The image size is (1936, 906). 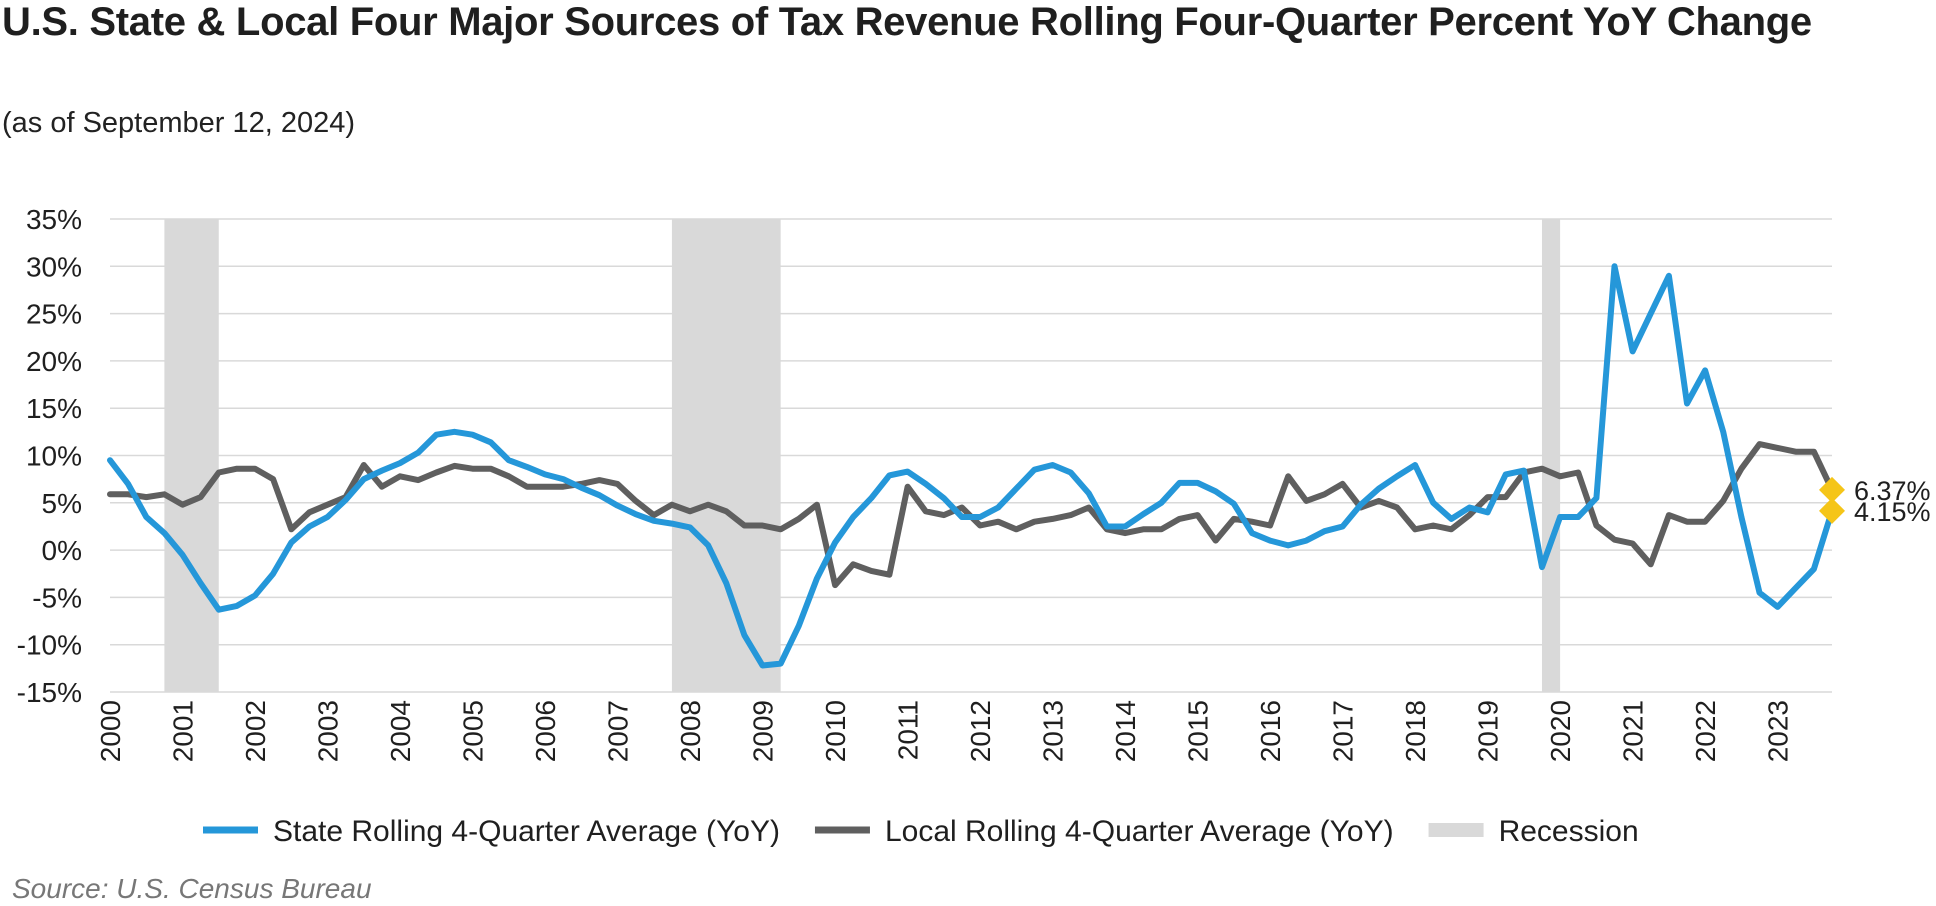 What do you see at coordinates (1125, 731) in the screenshot?
I see `x-tick-label: 2014` at bounding box center [1125, 731].